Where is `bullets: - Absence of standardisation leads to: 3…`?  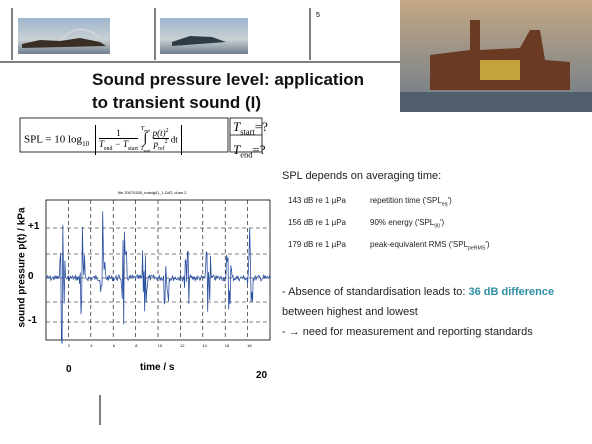
bullets: - Absence of standardisation leads to: 3… is located at coordinates (434, 312).